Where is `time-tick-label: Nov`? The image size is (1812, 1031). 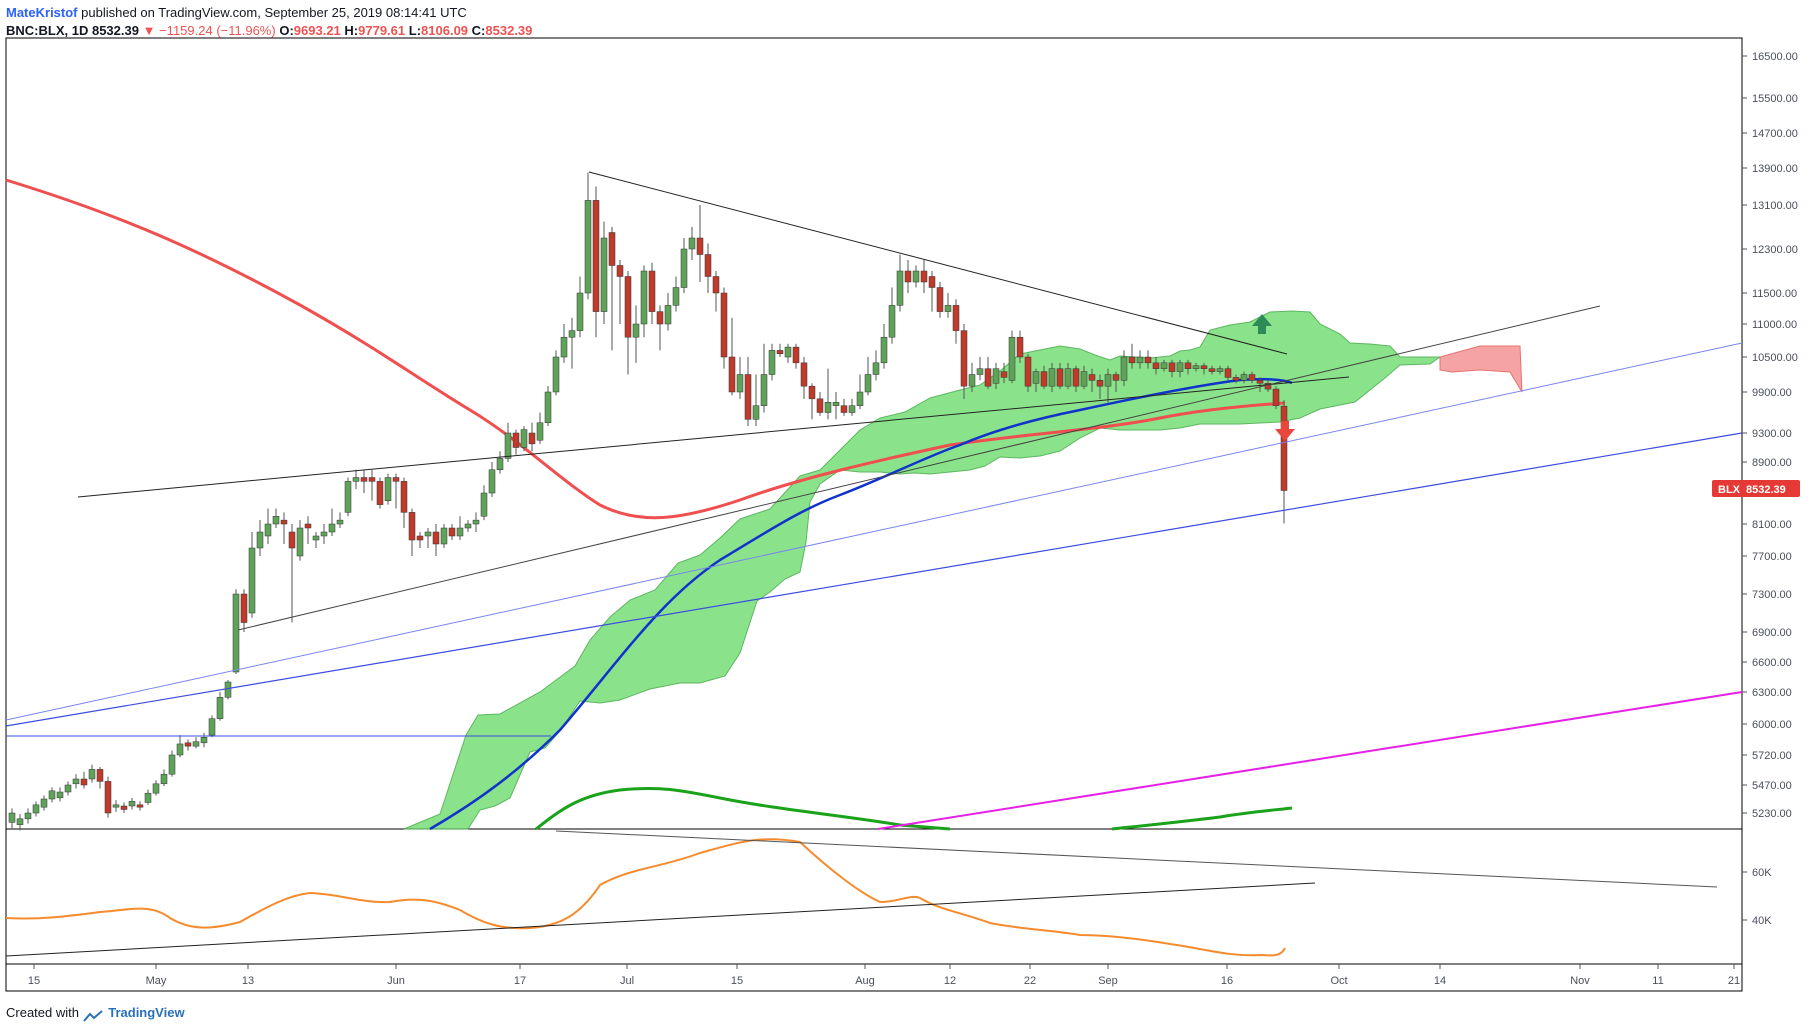 time-tick-label: Nov is located at coordinates (1580, 981).